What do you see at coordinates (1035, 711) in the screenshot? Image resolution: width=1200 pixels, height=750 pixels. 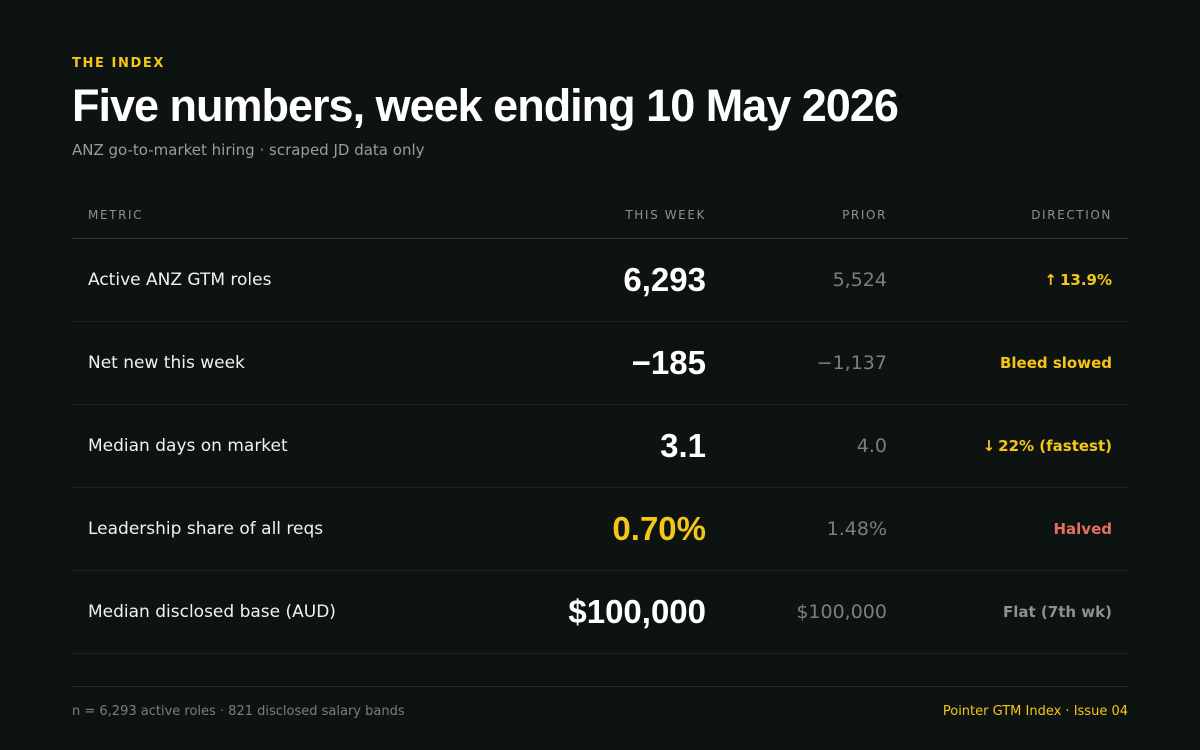 I see `footer-publication: Pointer GTM Index · Issue 04` at bounding box center [1035, 711].